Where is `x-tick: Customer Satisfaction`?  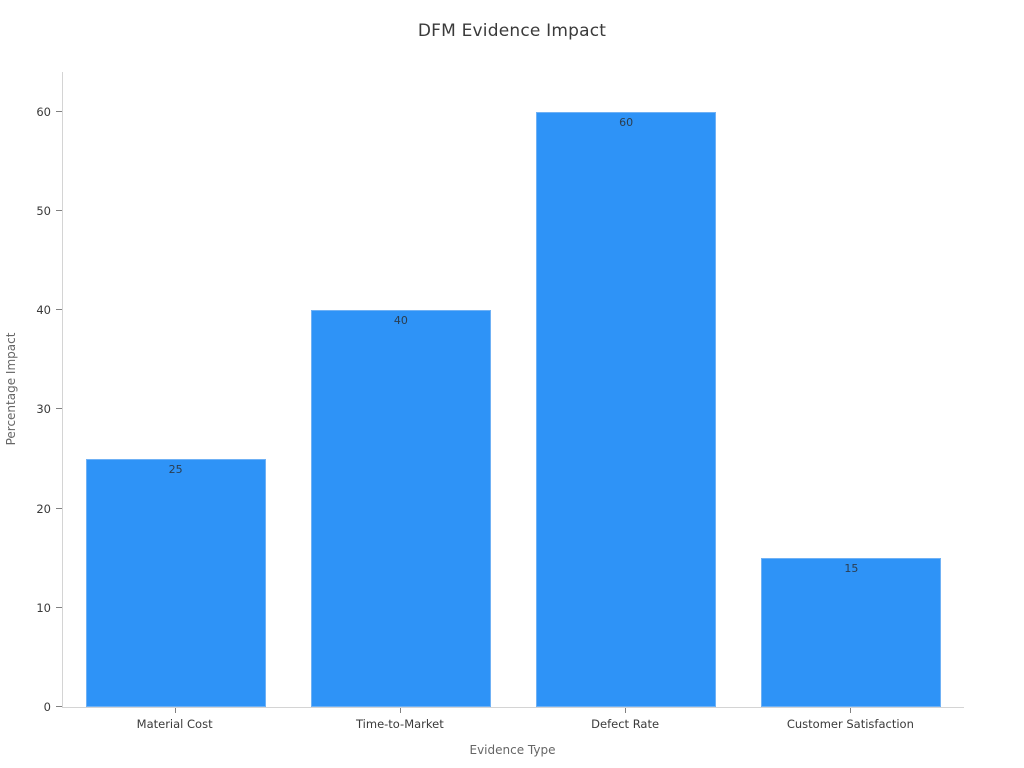
x-tick: Customer Satisfaction is located at coordinates (850, 723).